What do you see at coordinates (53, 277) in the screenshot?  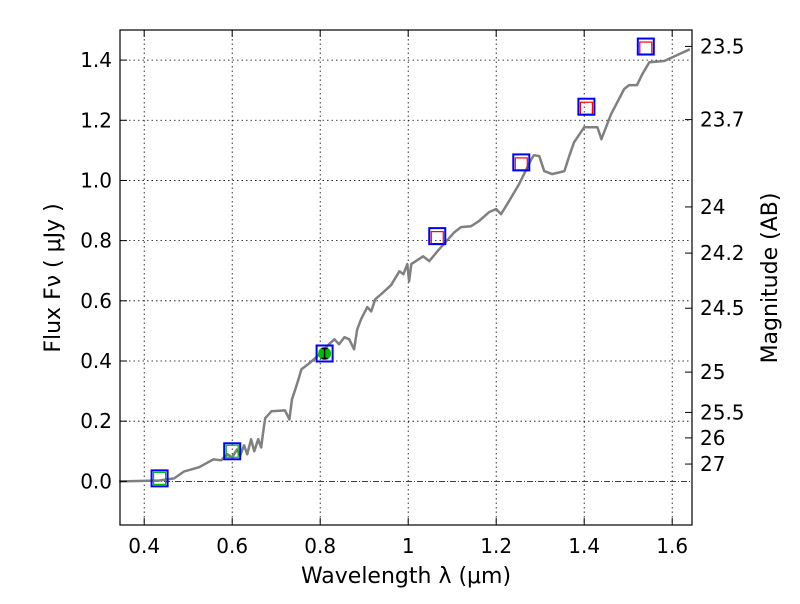 I see `y-axis-label: Flux Fν ( μJy )` at bounding box center [53, 277].